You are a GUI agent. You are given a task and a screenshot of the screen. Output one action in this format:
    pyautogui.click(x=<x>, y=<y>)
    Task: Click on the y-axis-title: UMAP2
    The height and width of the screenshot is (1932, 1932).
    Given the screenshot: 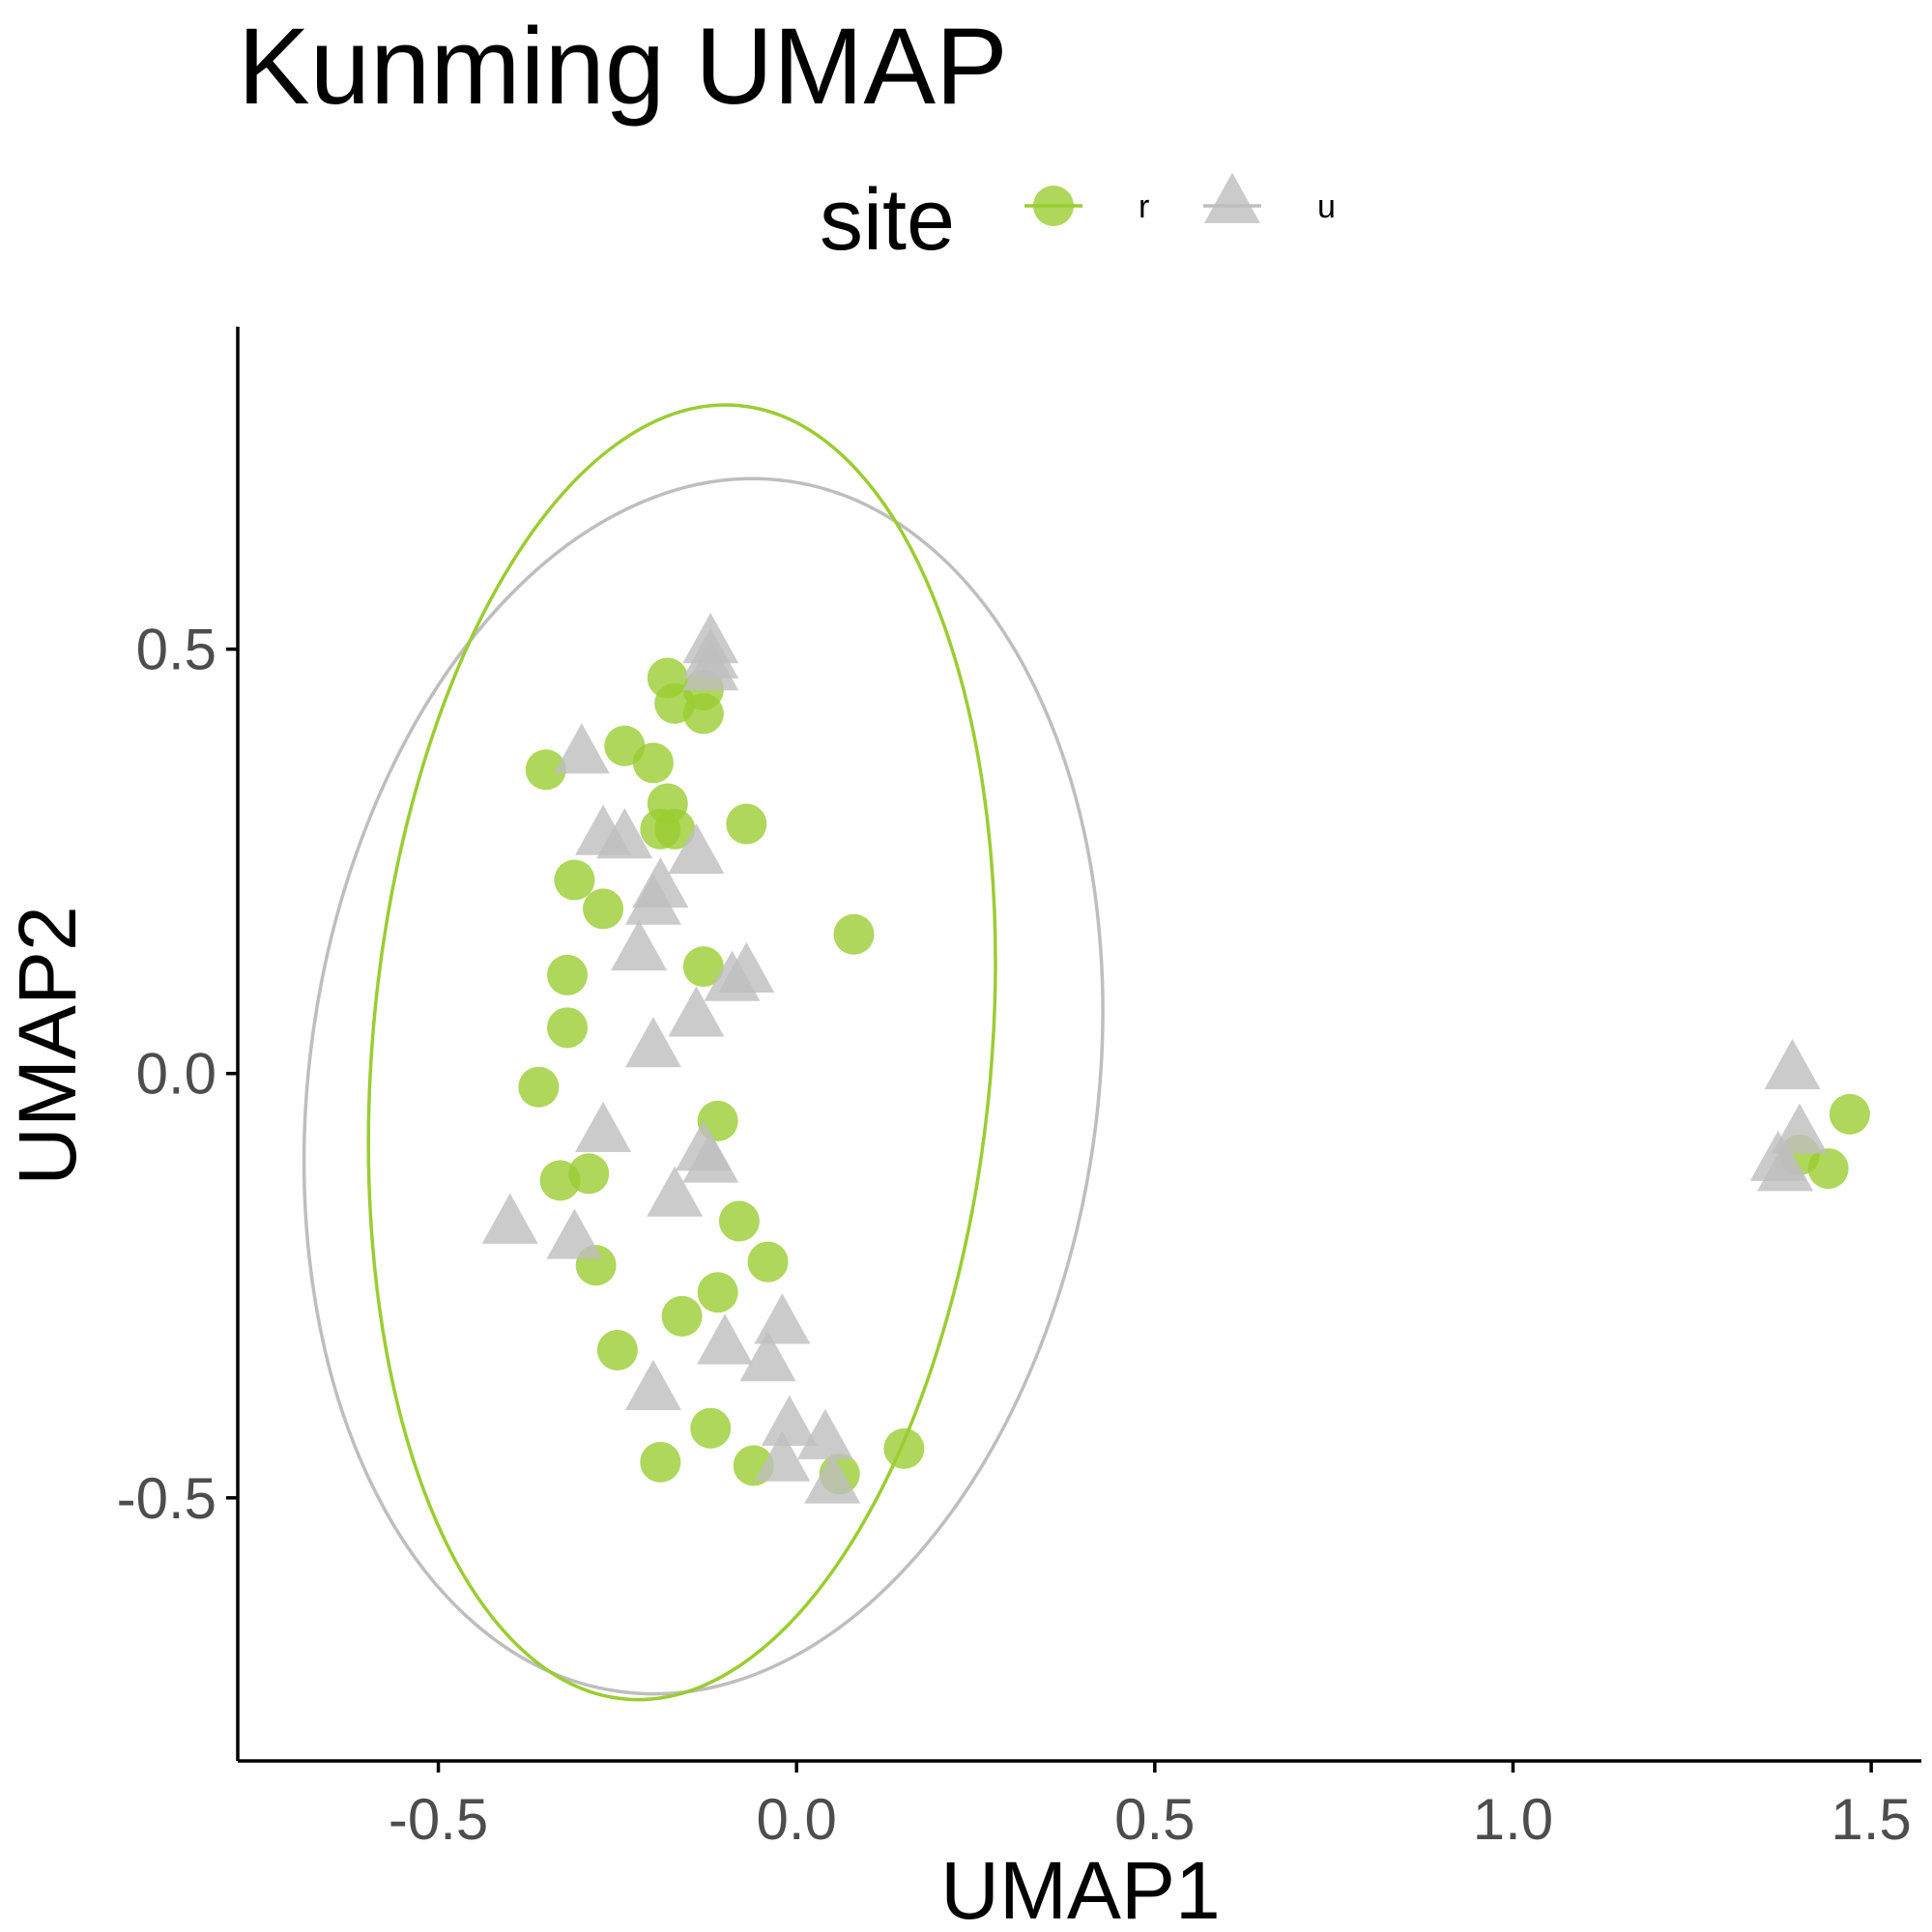 What is the action you would take?
    pyautogui.click(x=47, y=1045)
    